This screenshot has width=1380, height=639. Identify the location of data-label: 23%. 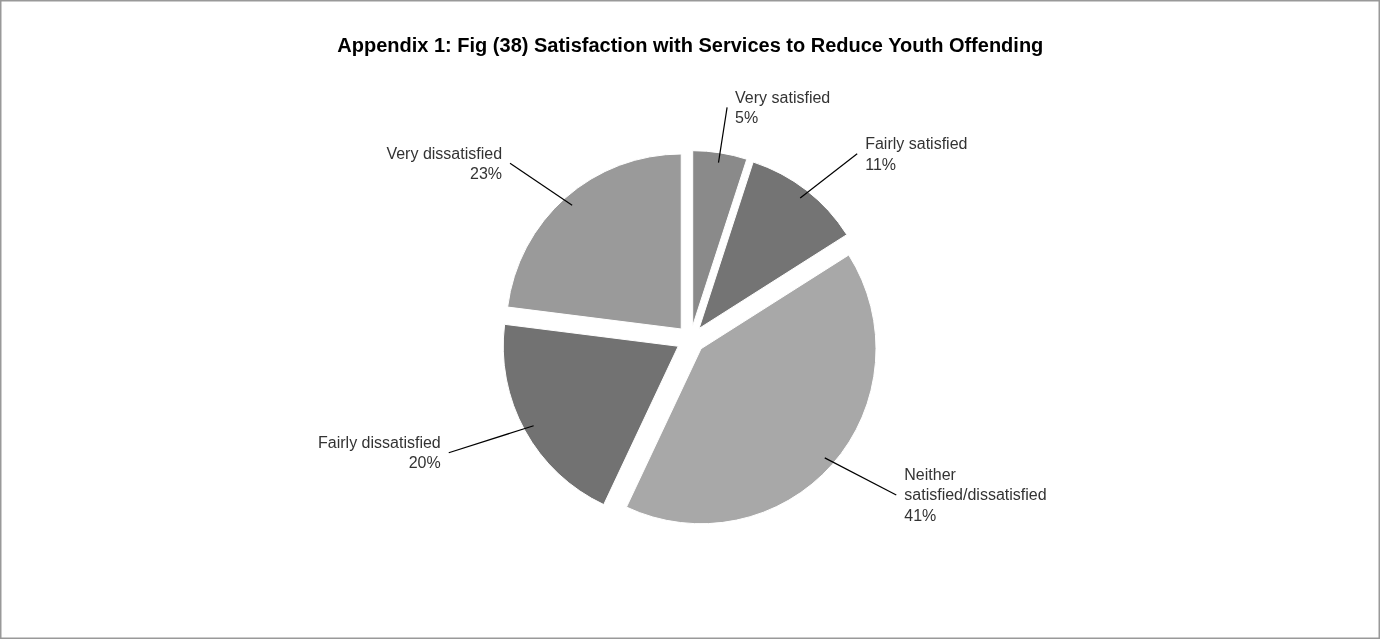
(486, 173).